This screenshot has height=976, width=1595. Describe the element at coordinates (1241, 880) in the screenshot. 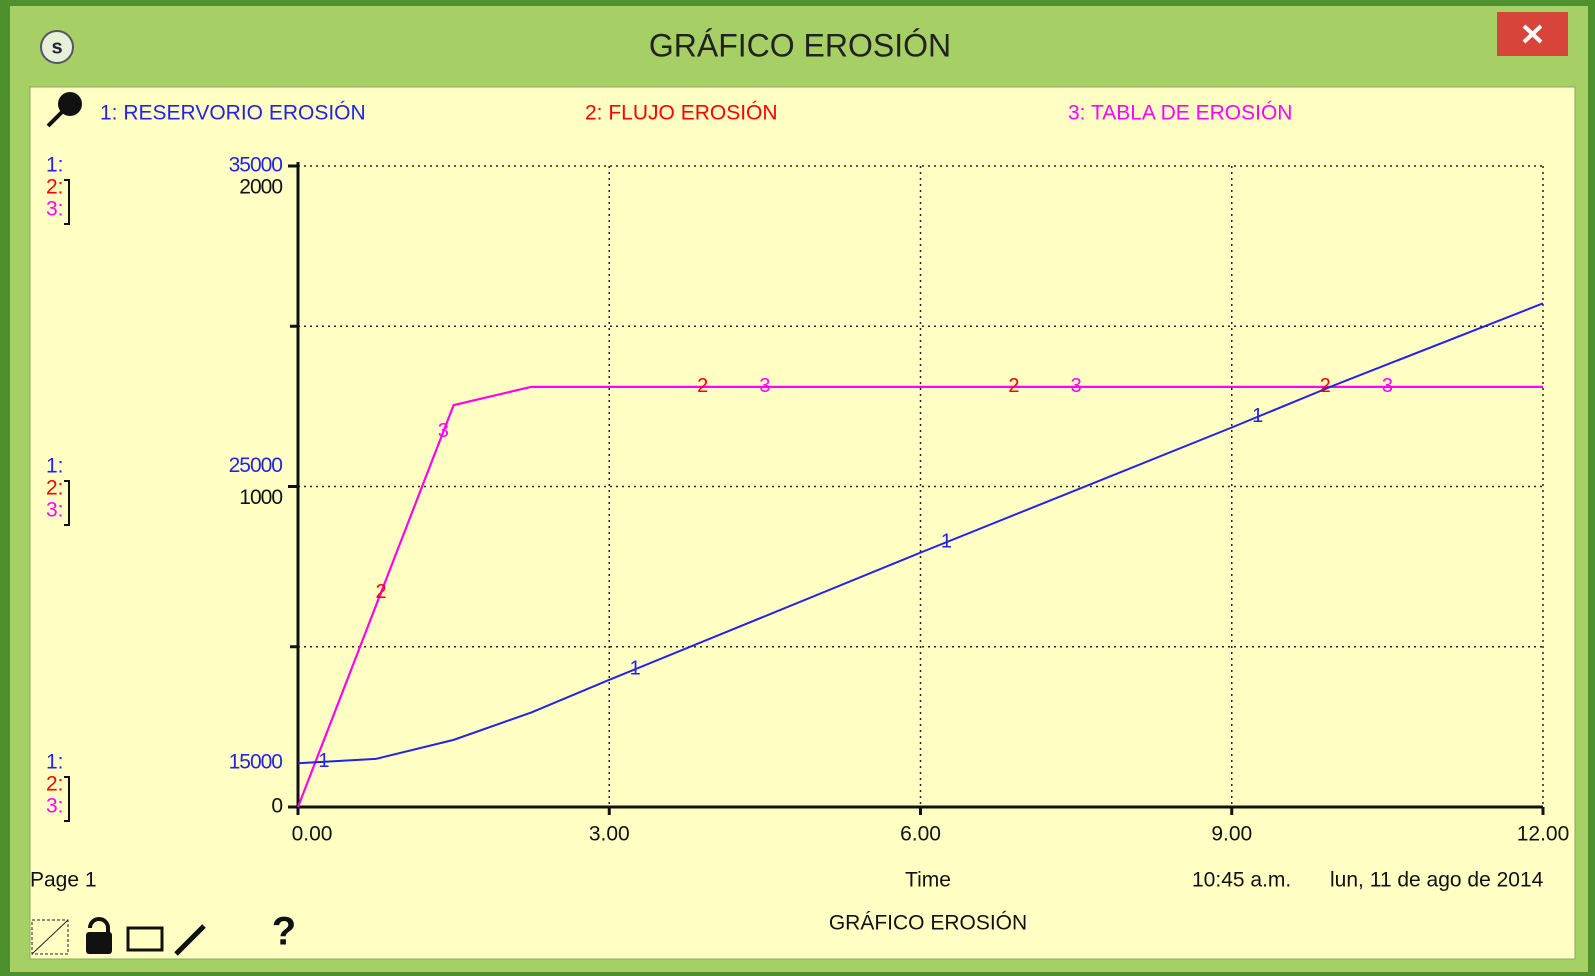

I see `time-stamp: 10:45 a.m.` at that location.